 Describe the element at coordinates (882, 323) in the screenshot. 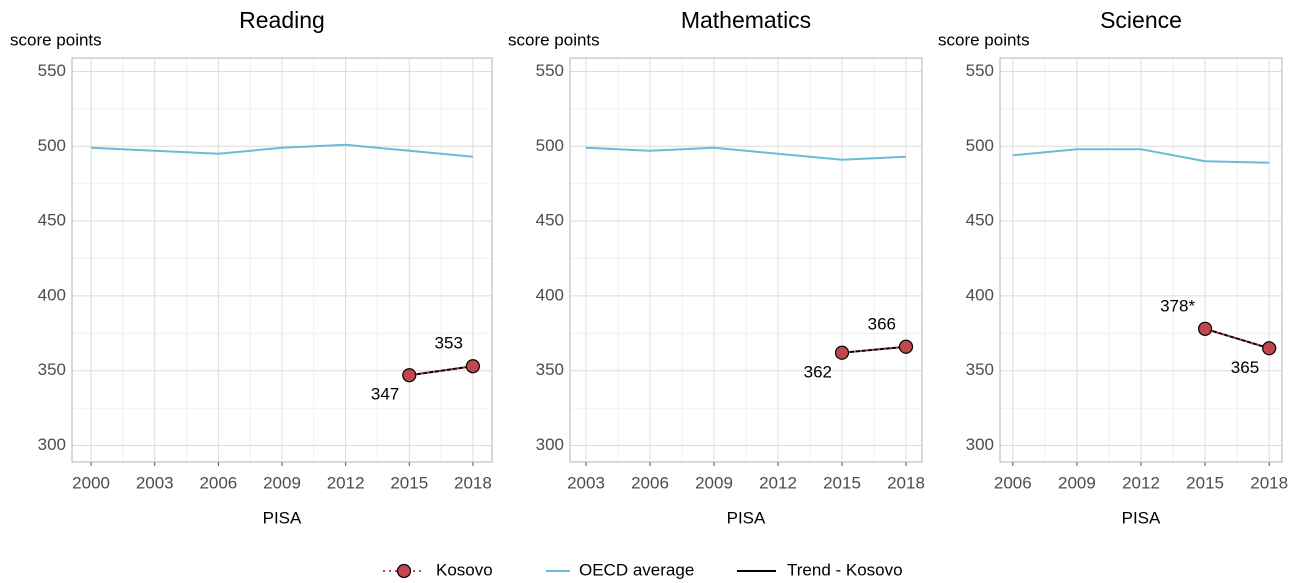

I see `data-label: 366` at that location.